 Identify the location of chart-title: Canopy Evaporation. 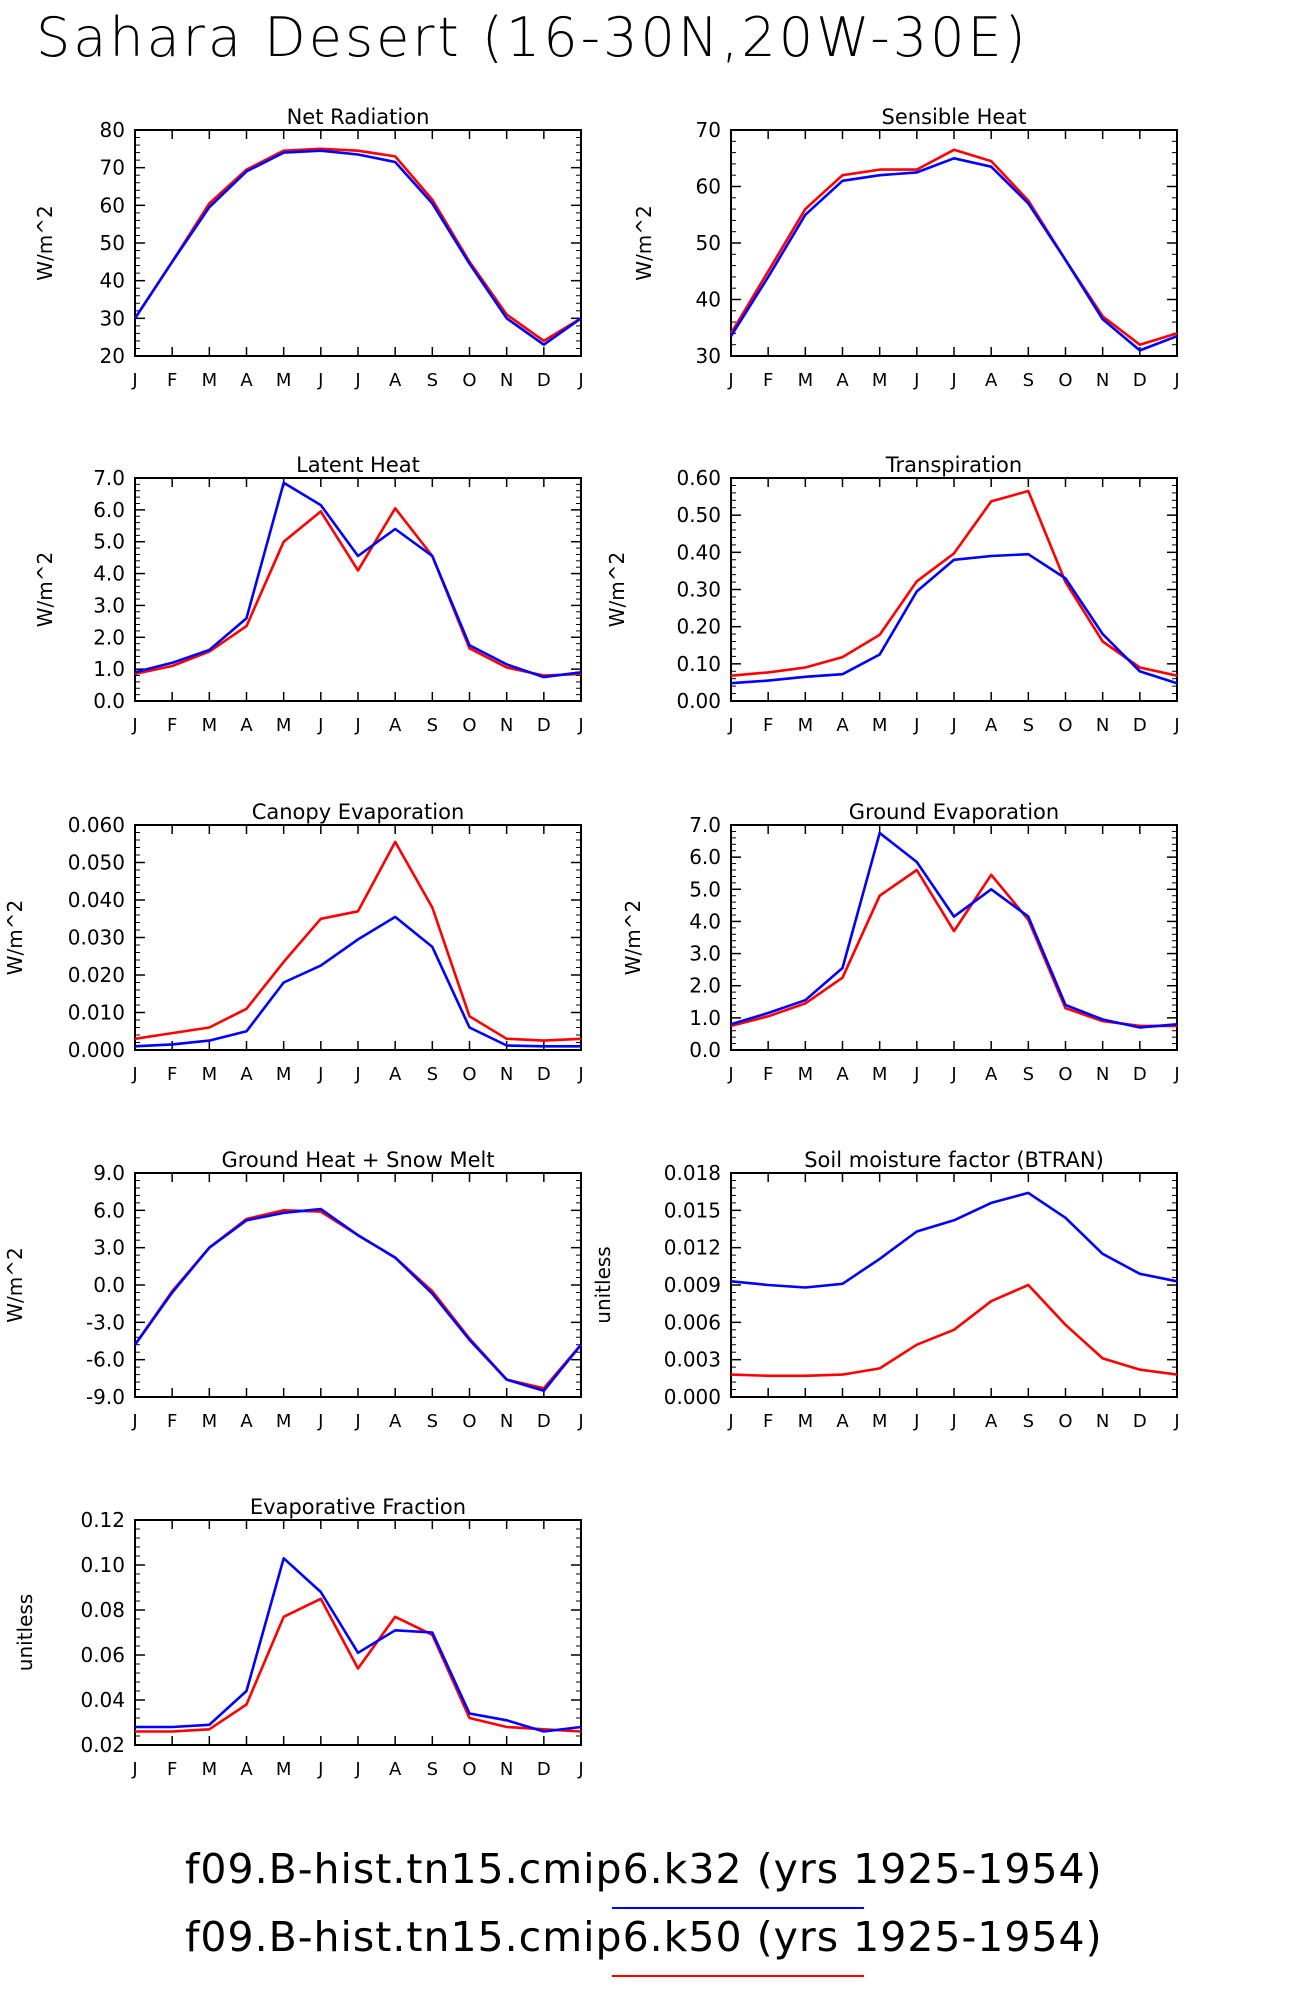
(358, 812).